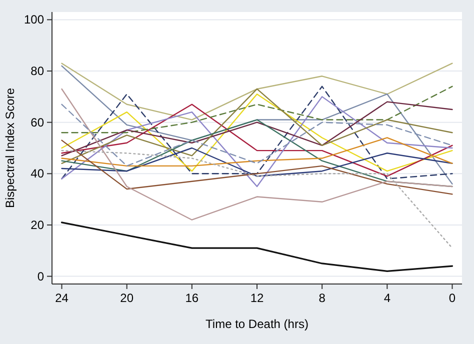  What do you see at coordinates (127, 298) in the screenshot?
I see `x-tick-label: 20` at bounding box center [127, 298].